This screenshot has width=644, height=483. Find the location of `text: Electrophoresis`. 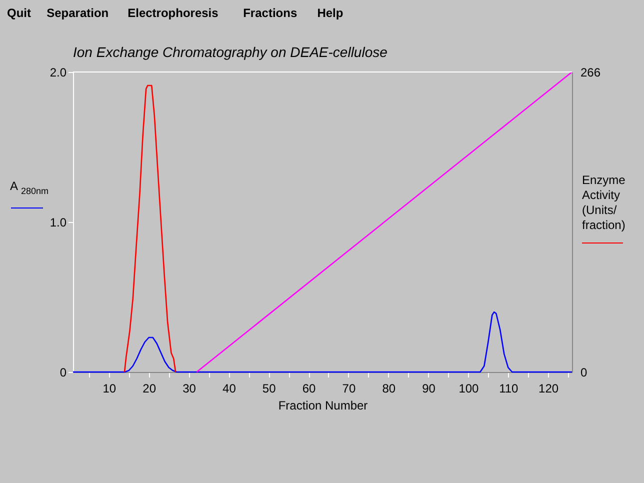

text: Electrophoresis is located at coordinates (173, 13).